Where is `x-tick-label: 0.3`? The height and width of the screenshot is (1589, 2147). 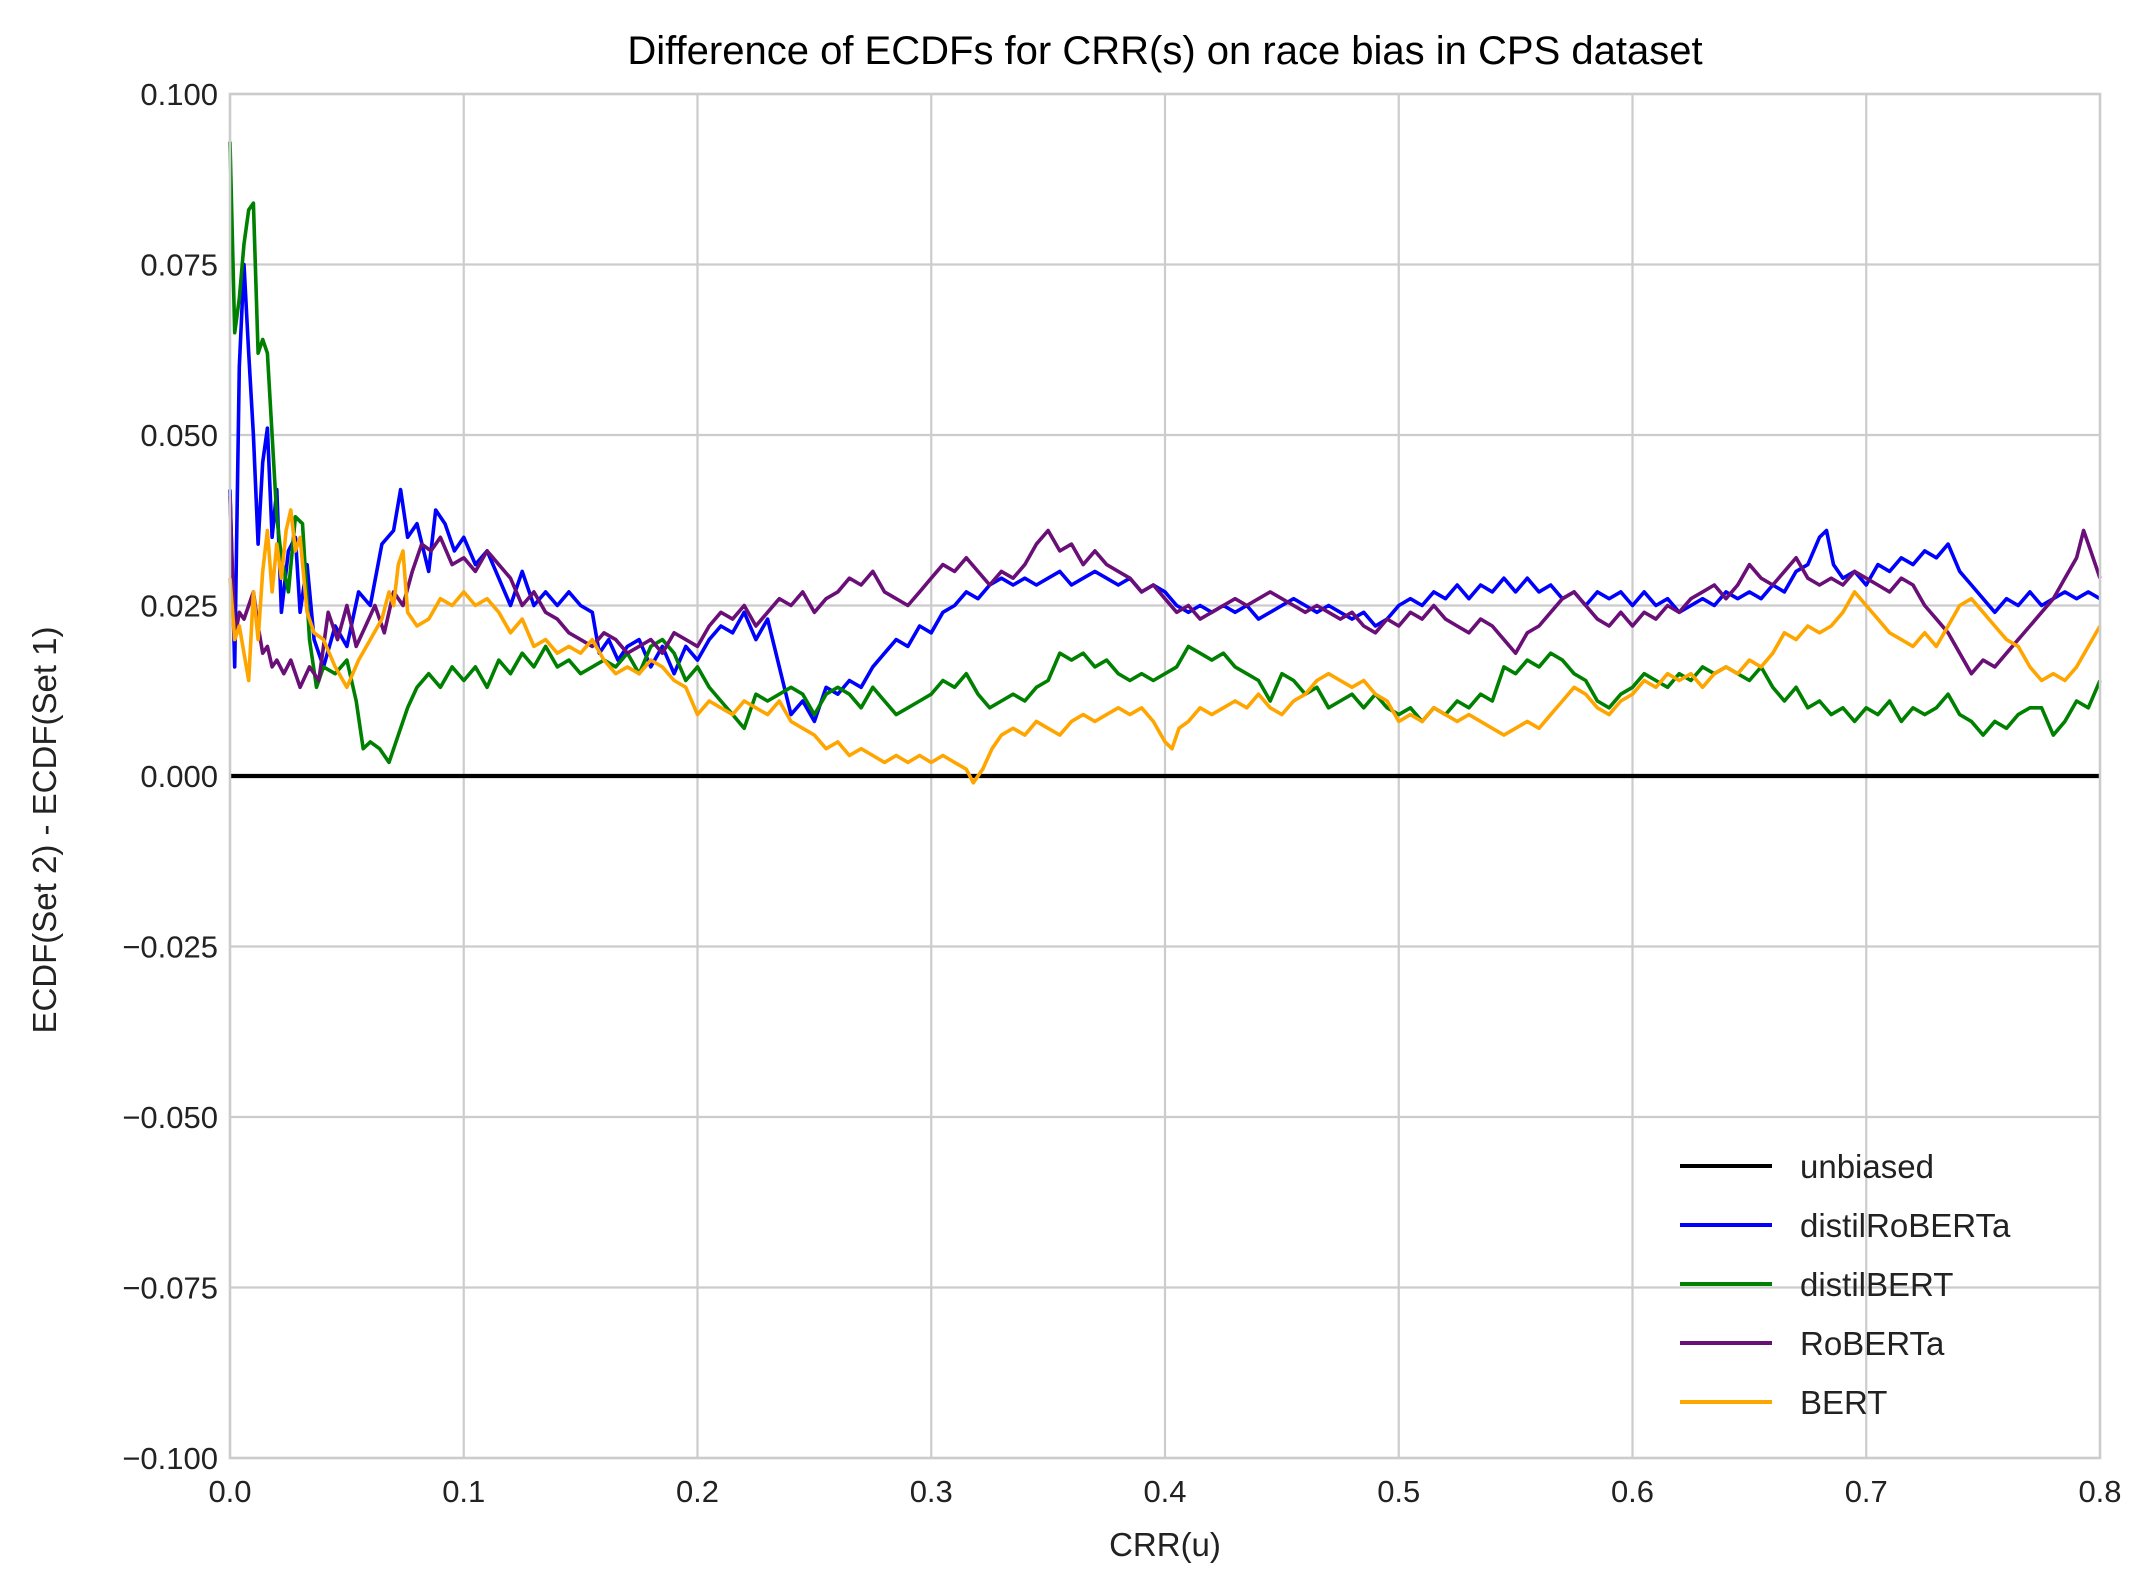
x-tick-label: 0.3 is located at coordinates (931, 1491).